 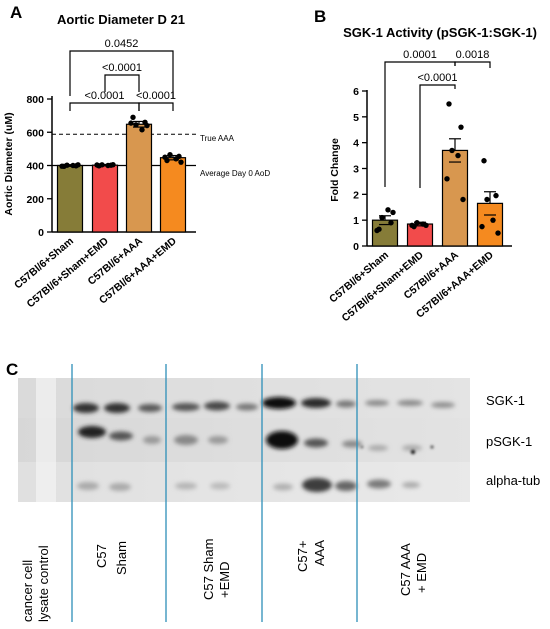 What do you see at coordinates (35, 167) in the screenshot?
I see `y-tick-label: 400` at bounding box center [35, 167].